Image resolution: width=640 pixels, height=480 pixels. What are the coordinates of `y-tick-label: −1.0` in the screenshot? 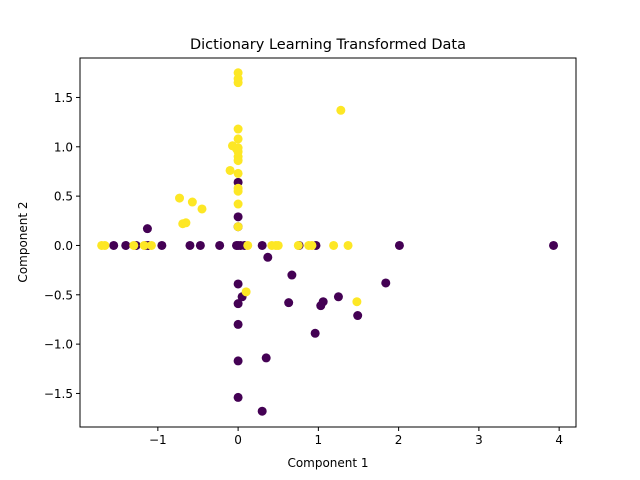 It's located at (58, 345).